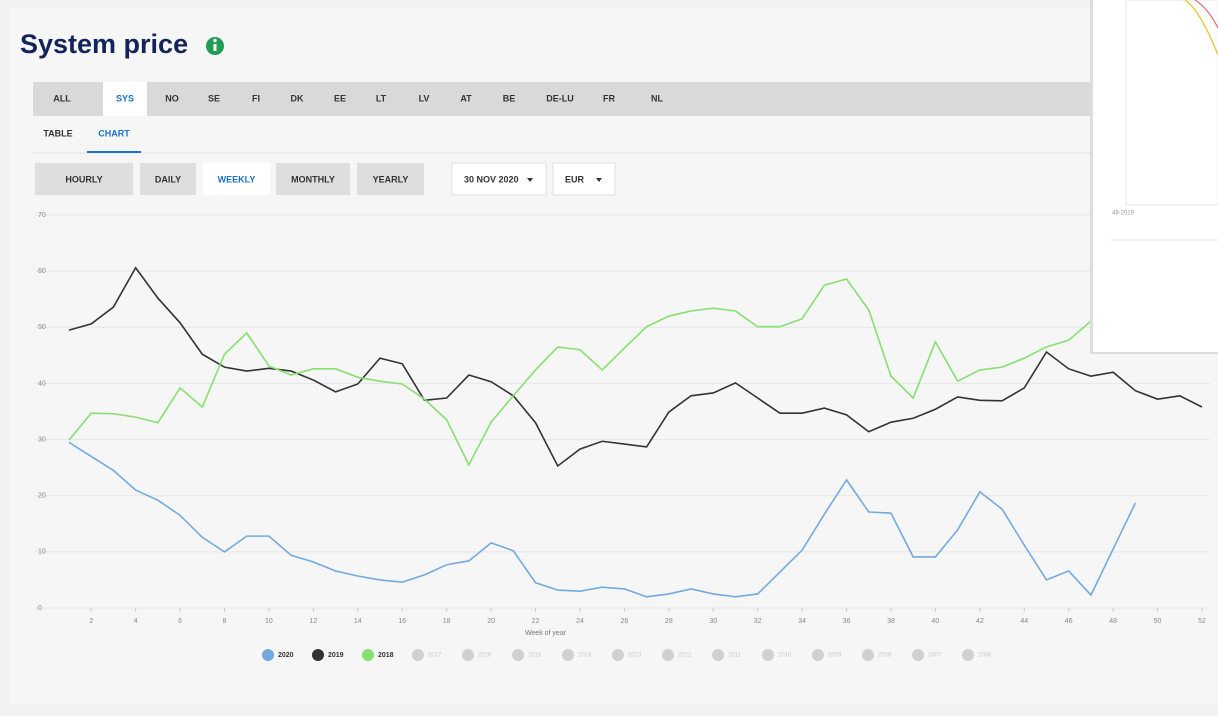 This screenshot has height=716, width=1218. What do you see at coordinates (114, 152) in the screenshot?
I see `view-tab-underline` at bounding box center [114, 152].